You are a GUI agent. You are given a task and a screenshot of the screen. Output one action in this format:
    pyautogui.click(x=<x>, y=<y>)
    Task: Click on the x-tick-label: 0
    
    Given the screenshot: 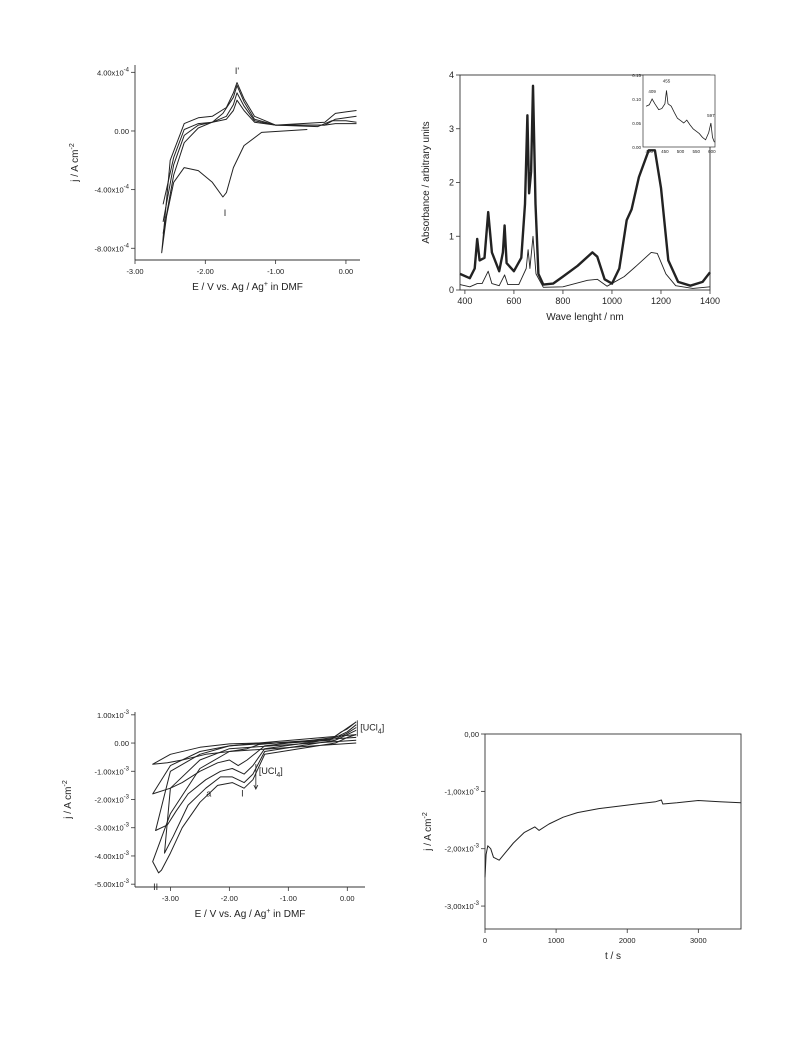 What is the action you would take?
    pyautogui.click(x=485, y=940)
    